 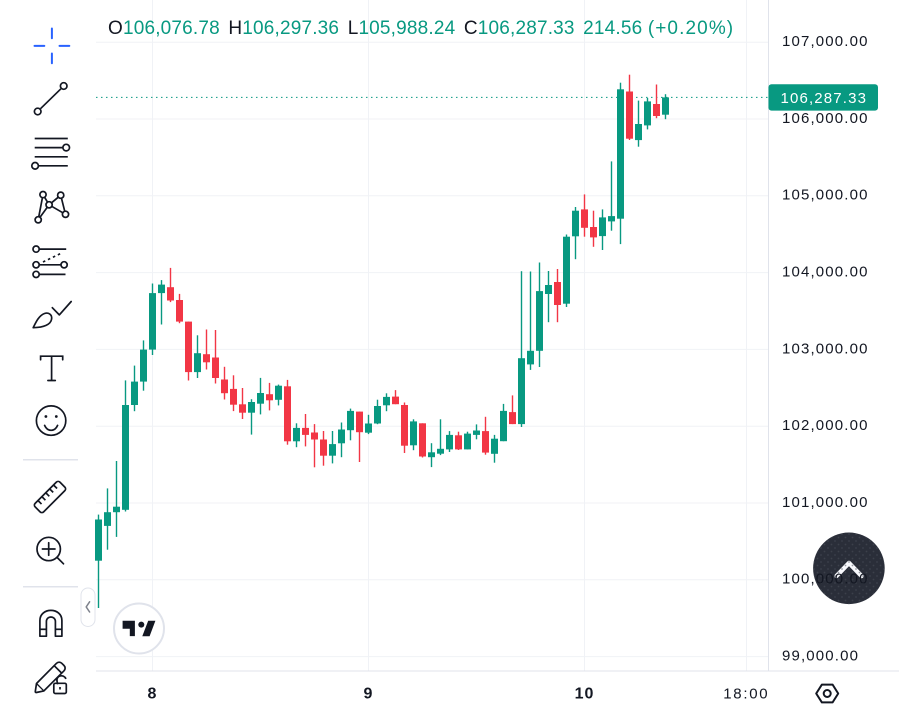 I want to click on svg-text: 99,000.00, so click(x=820, y=656).